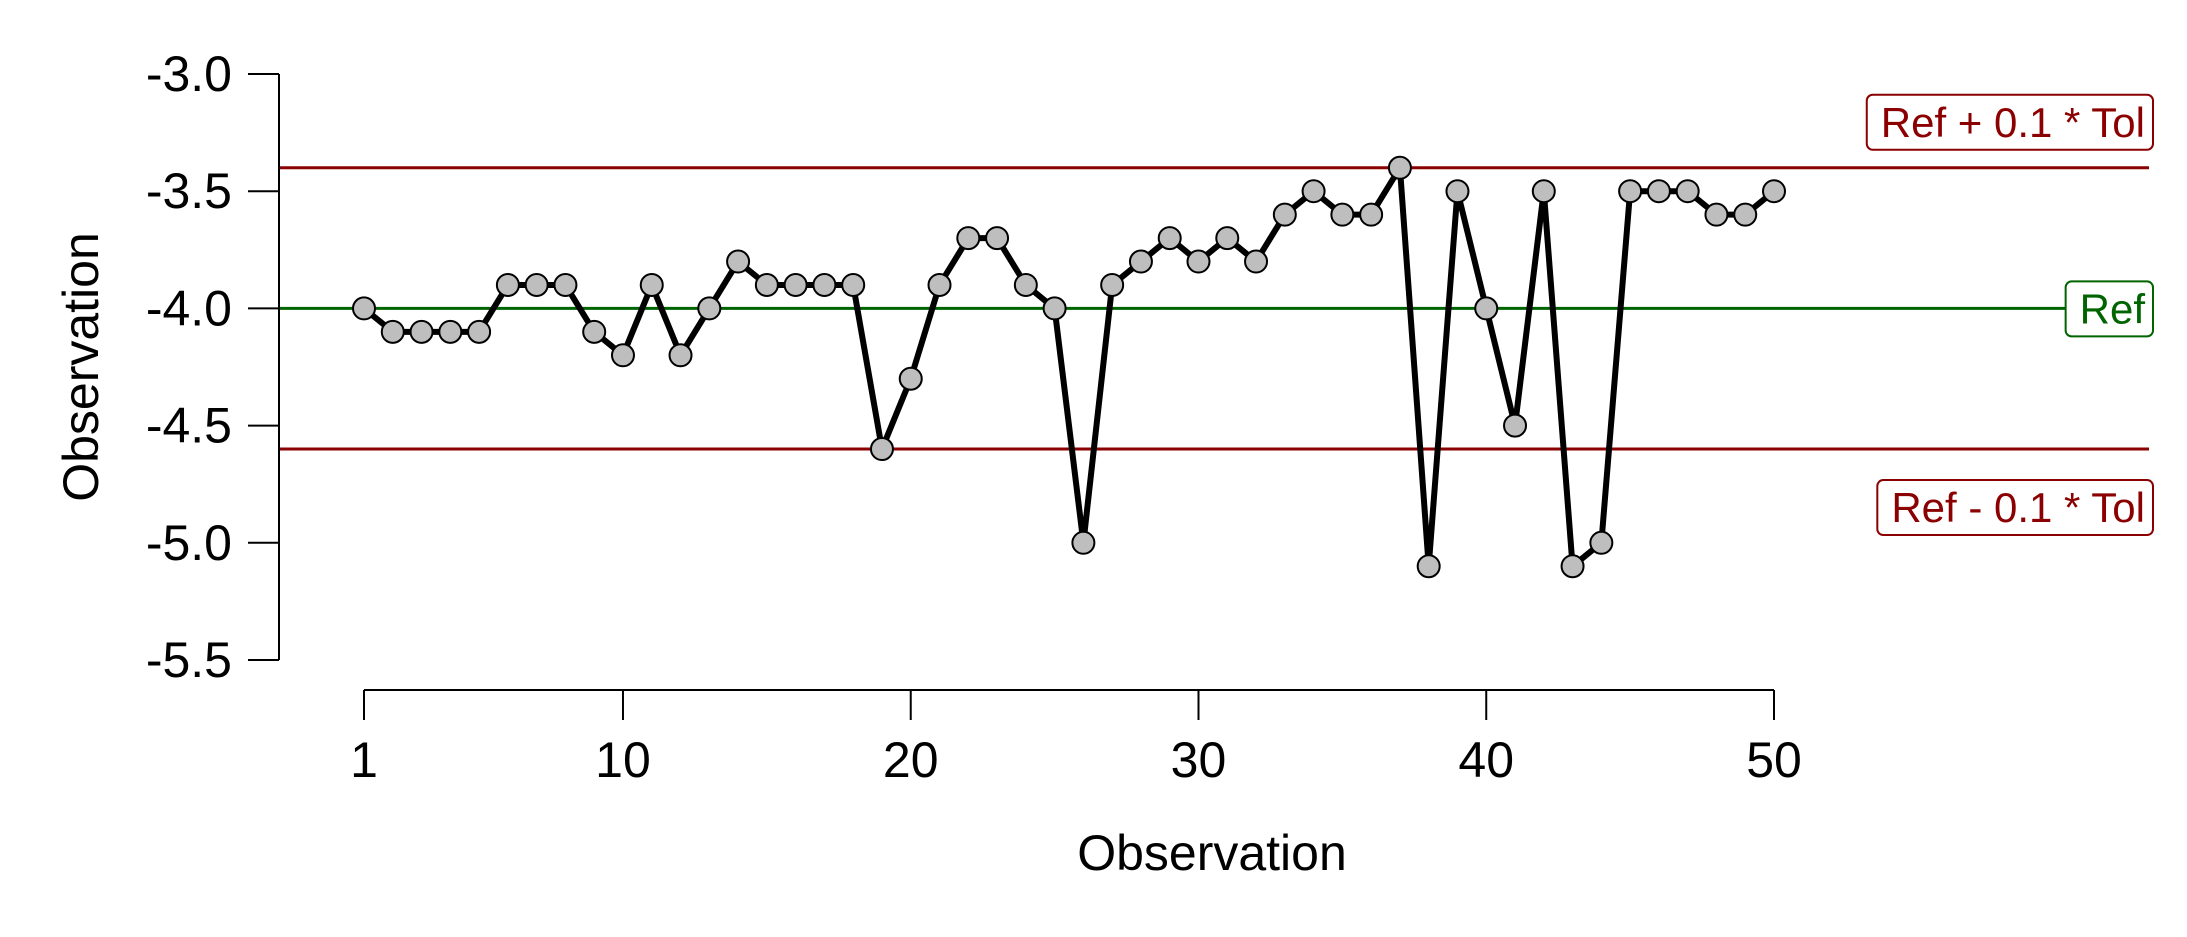  Describe the element at coordinates (189, 191) in the screenshot. I see `y-tick-label: -3.5` at that location.